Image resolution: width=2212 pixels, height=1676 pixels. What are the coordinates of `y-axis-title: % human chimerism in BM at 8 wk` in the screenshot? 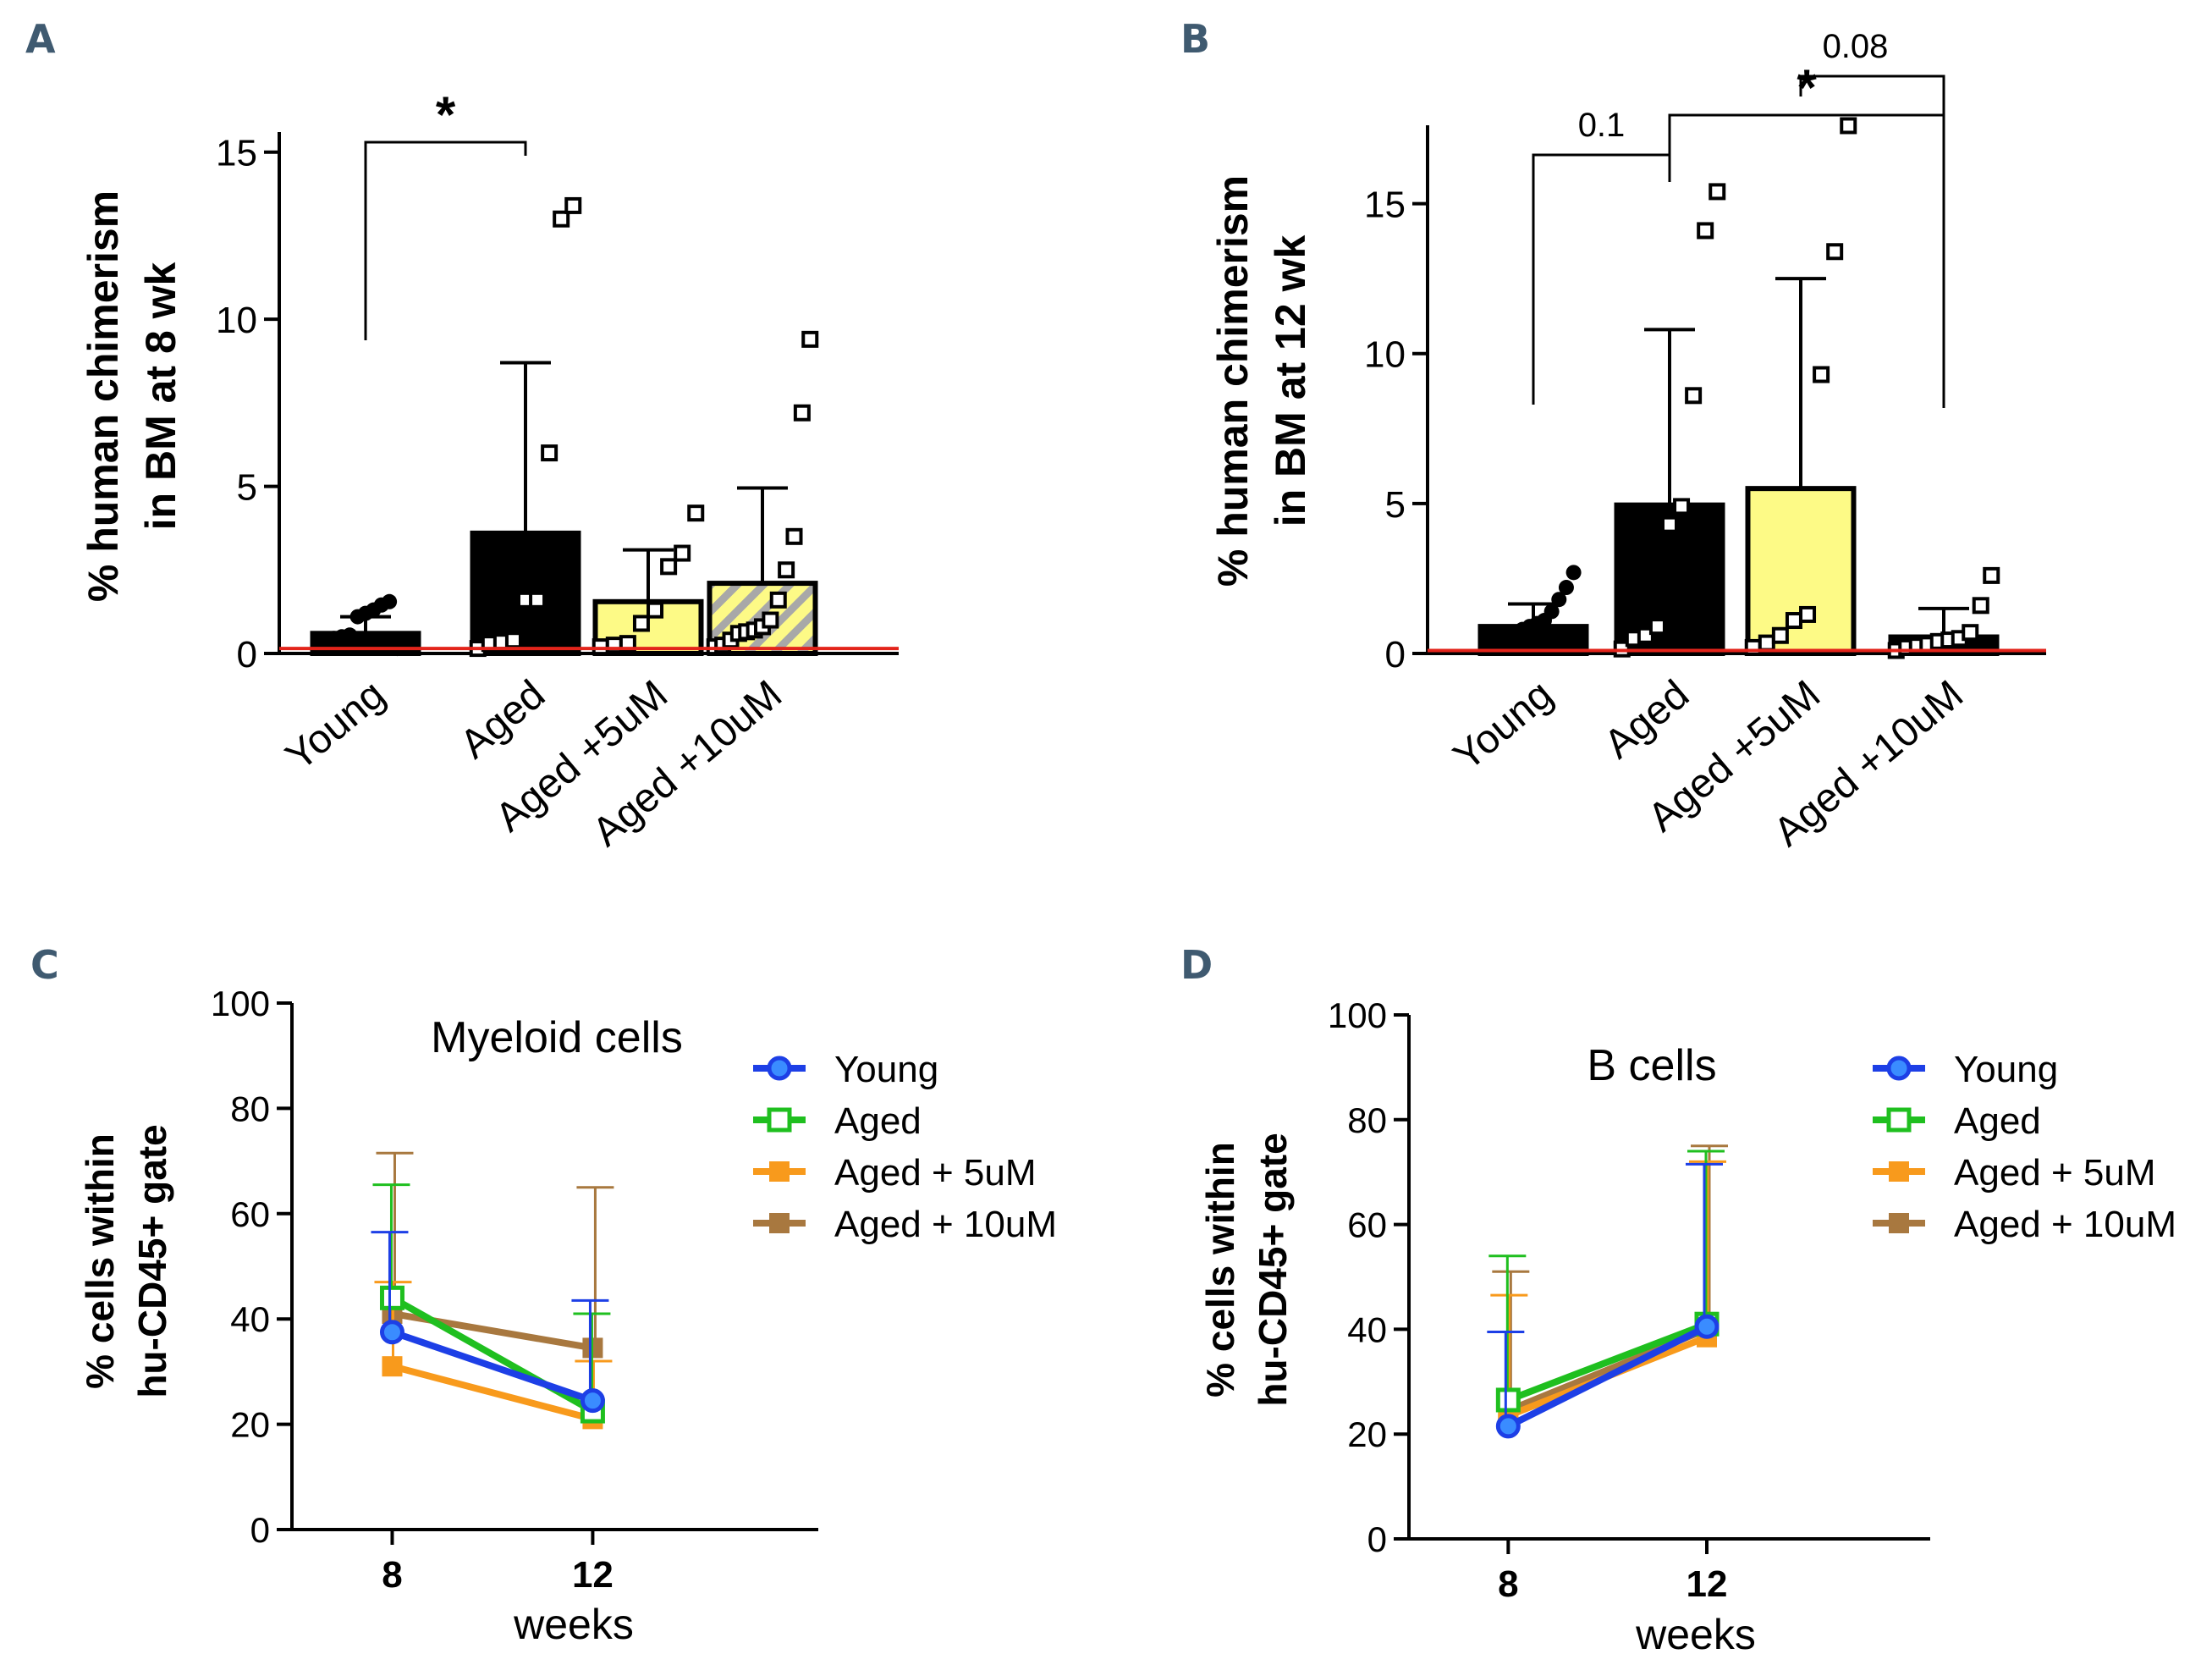 It's located at (132, 396).